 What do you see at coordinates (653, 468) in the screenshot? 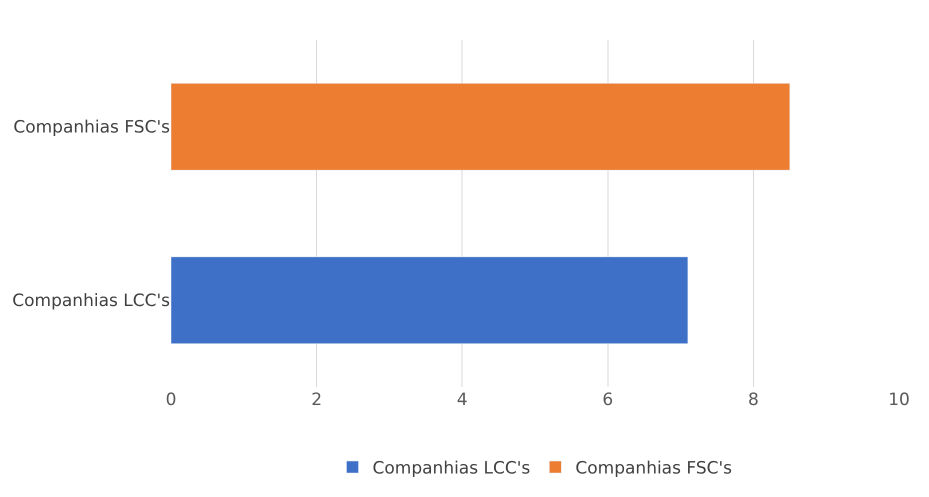
I see `legend-label: Companhias FSC's` at bounding box center [653, 468].